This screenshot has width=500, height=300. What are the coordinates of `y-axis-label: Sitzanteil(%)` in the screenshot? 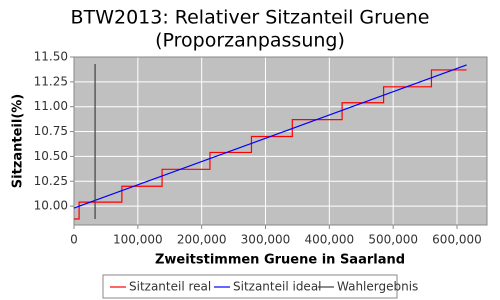 It's located at (18, 141).